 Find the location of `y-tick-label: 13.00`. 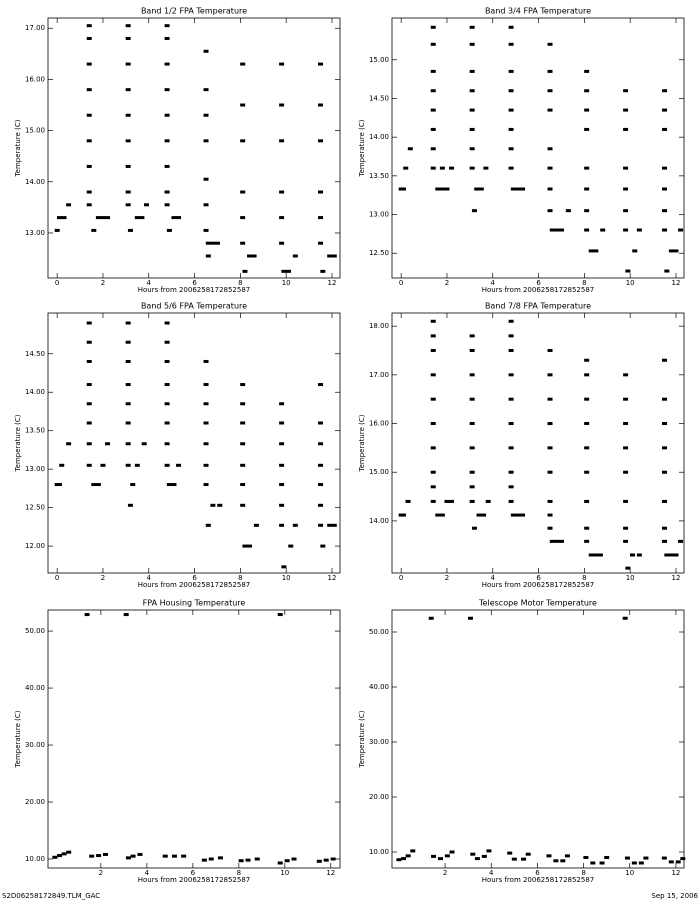

y-tick-label: 13.00 is located at coordinates (35, 233).